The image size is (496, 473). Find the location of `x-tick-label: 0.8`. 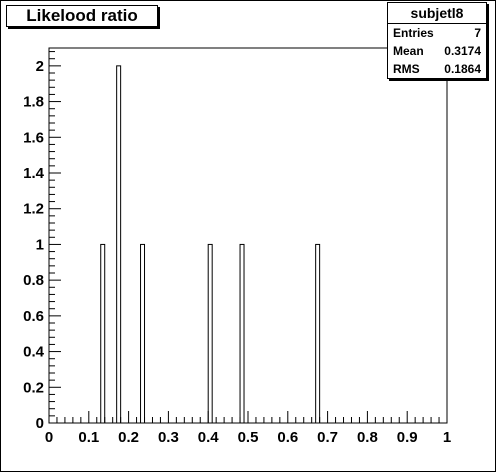

x-tick-label: 0.8 is located at coordinates (367, 437).